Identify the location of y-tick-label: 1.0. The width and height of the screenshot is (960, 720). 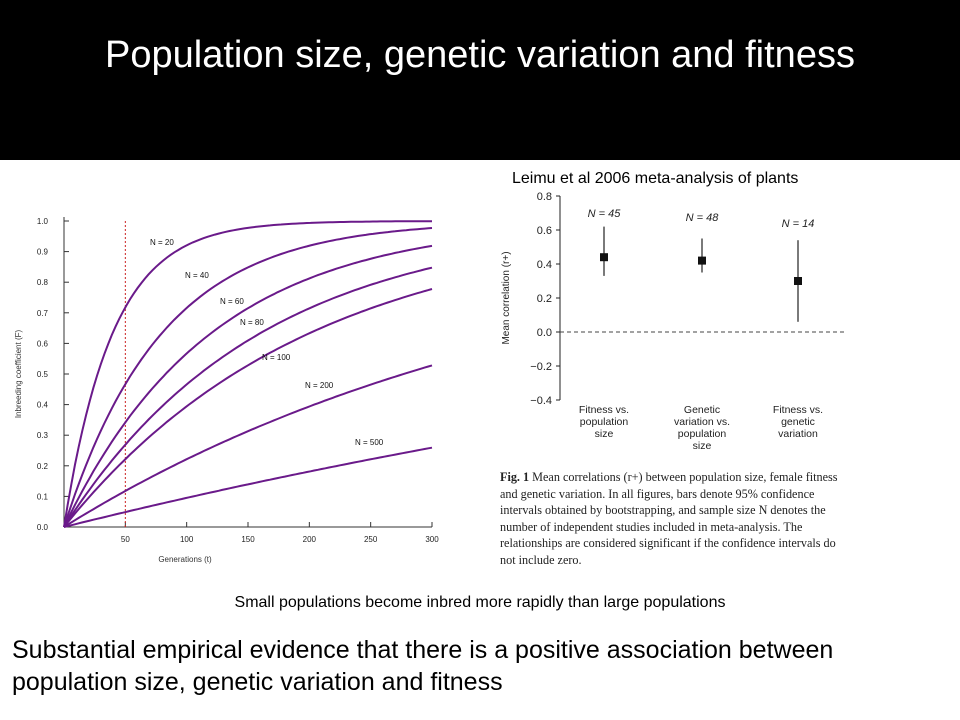
(43, 221).